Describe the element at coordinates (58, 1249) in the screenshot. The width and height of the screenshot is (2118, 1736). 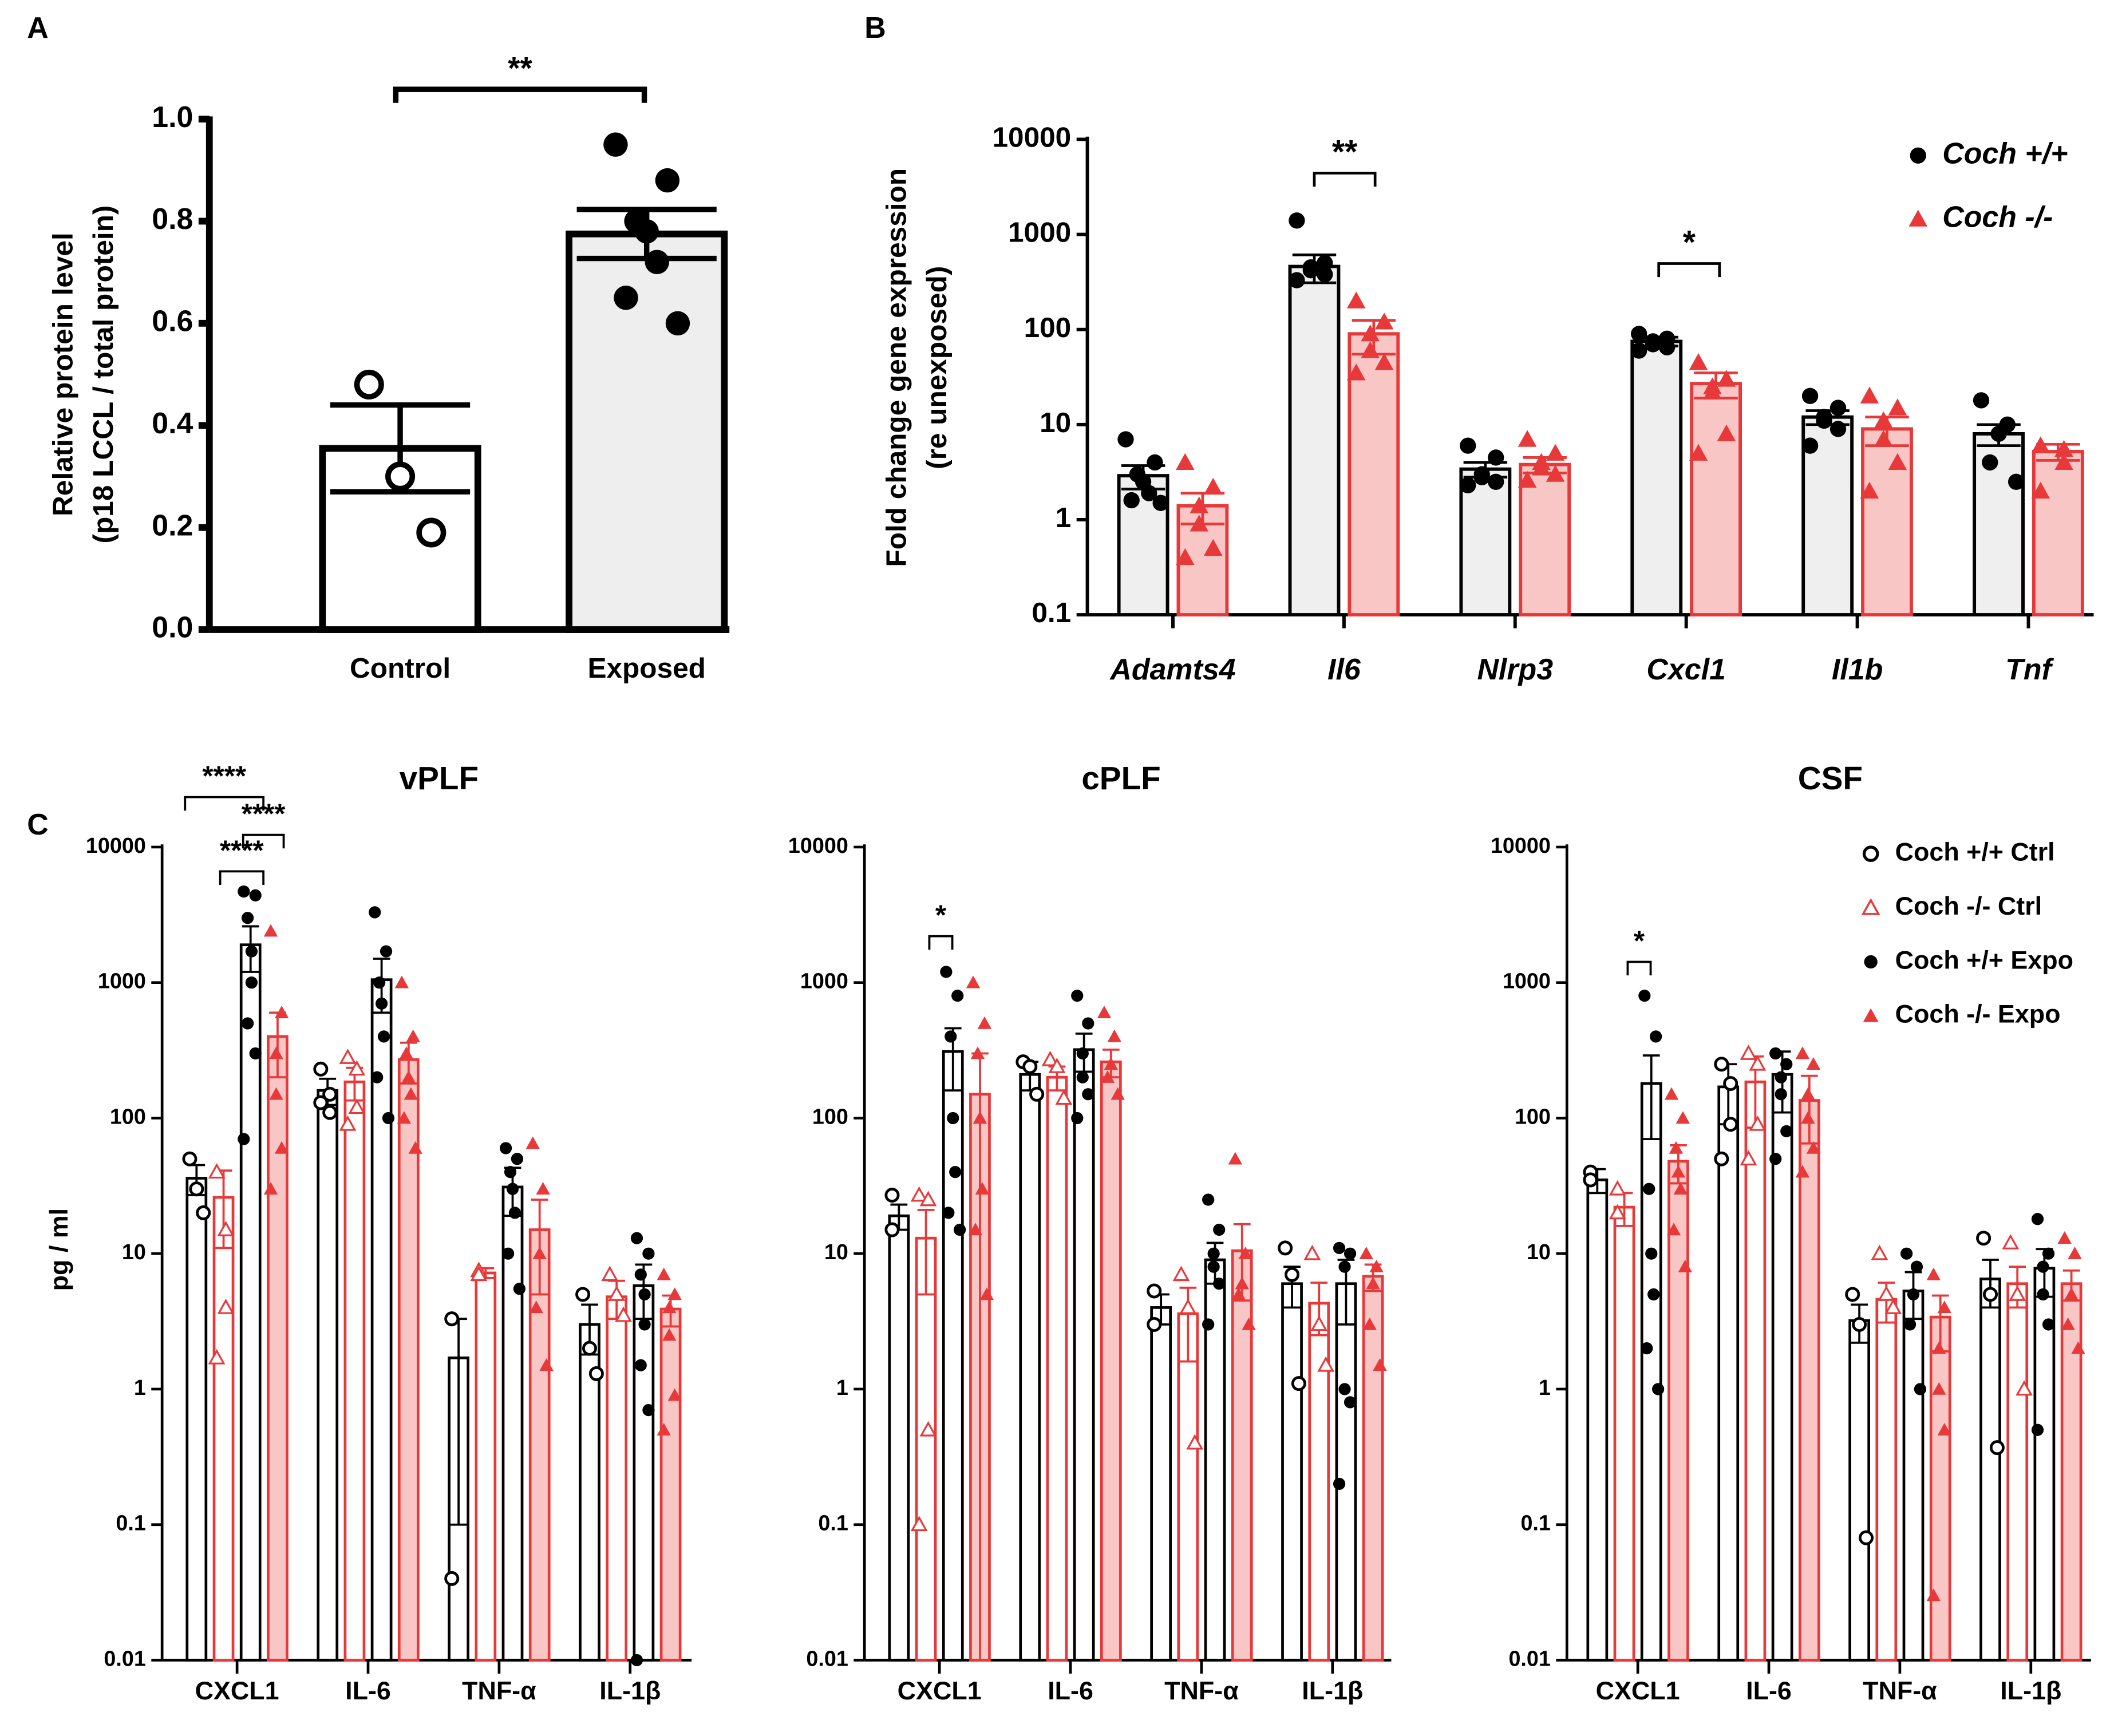
I see `y-axis-label: pg / ml` at that location.